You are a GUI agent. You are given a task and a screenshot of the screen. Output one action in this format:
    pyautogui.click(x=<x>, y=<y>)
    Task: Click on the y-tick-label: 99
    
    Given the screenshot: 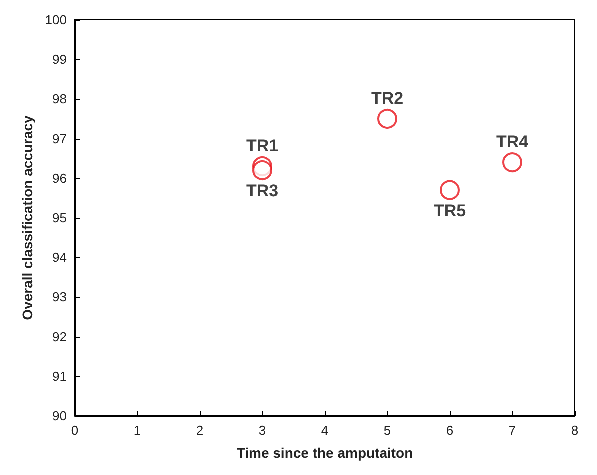 What is the action you would take?
    pyautogui.click(x=59, y=60)
    